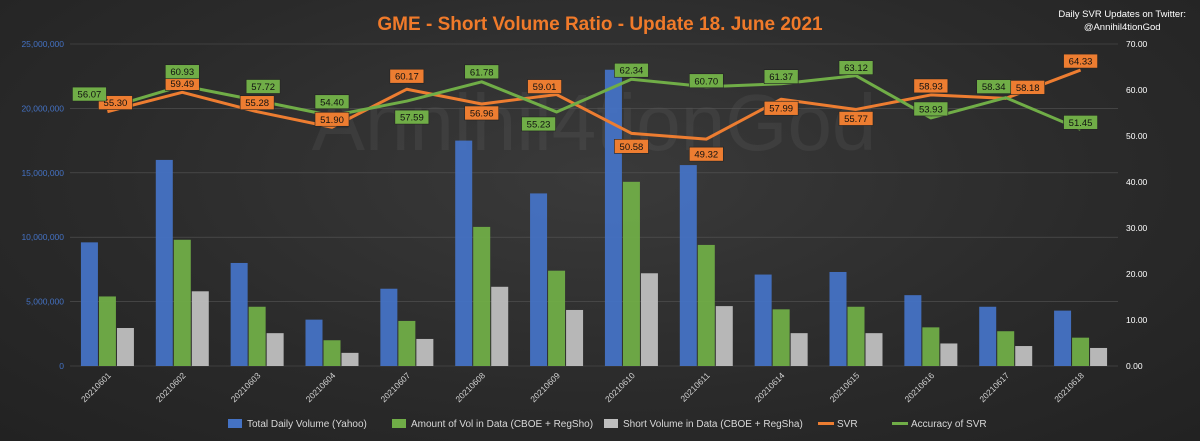 The height and width of the screenshot is (441, 1200). What do you see at coordinates (96, 387) in the screenshot?
I see `x-tick-label: 20210601` at bounding box center [96, 387].